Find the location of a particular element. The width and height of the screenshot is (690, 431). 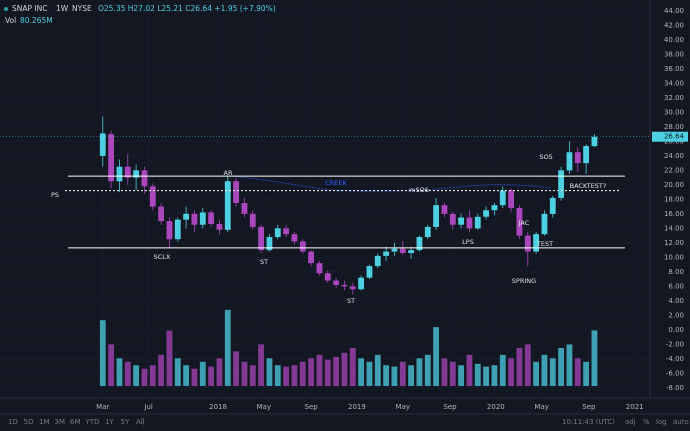

y-tick-label: 6.00 is located at coordinates (676, 286).